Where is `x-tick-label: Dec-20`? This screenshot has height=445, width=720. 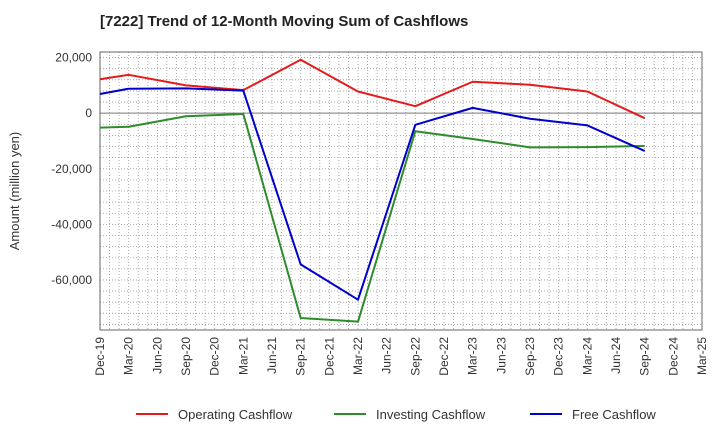
x-tick-label: Dec-20 is located at coordinates (215, 356).